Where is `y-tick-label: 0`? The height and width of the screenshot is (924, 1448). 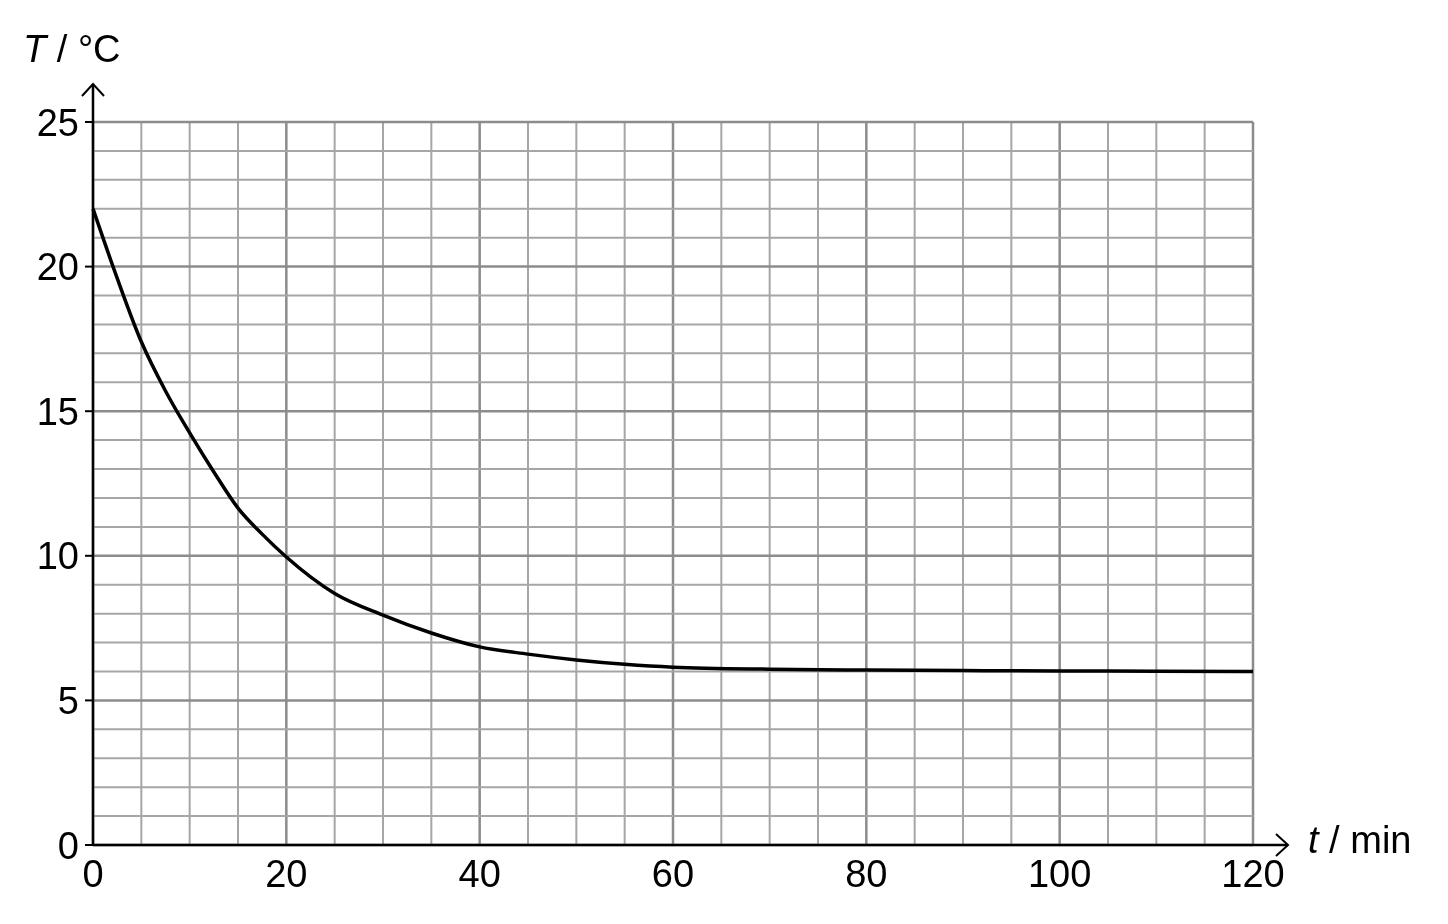
y-tick-label: 0 is located at coordinates (68, 845).